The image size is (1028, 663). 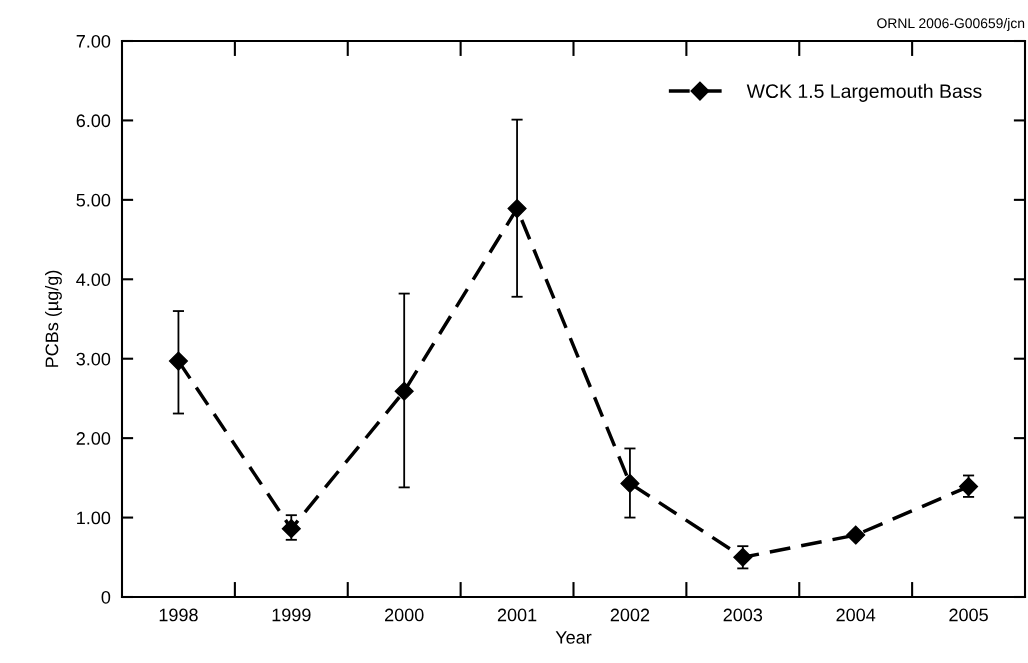 What do you see at coordinates (291, 615) in the screenshot?
I see `x-tick-label: 1999` at bounding box center [291, 615].